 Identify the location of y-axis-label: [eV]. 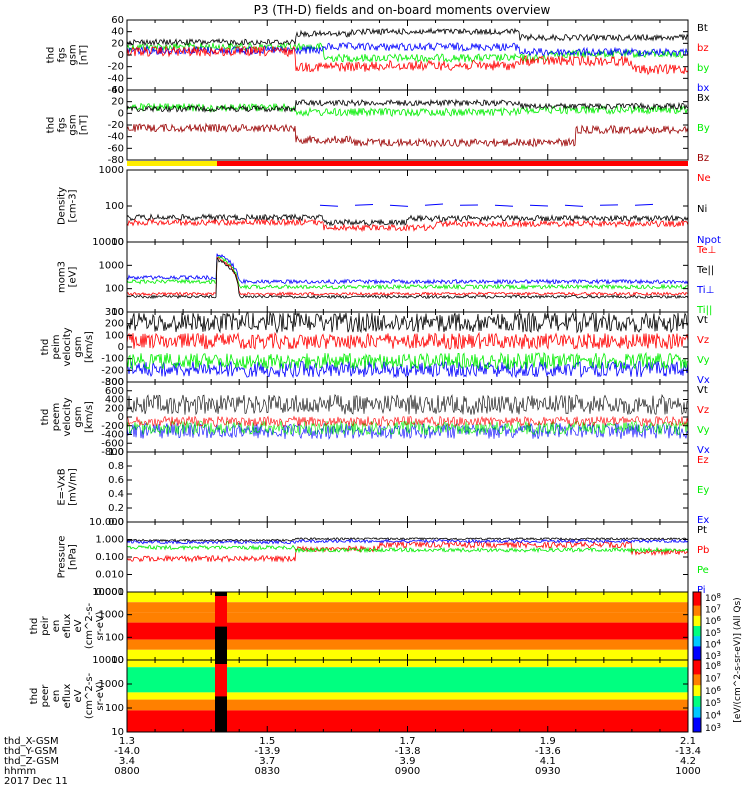
(73, 277).